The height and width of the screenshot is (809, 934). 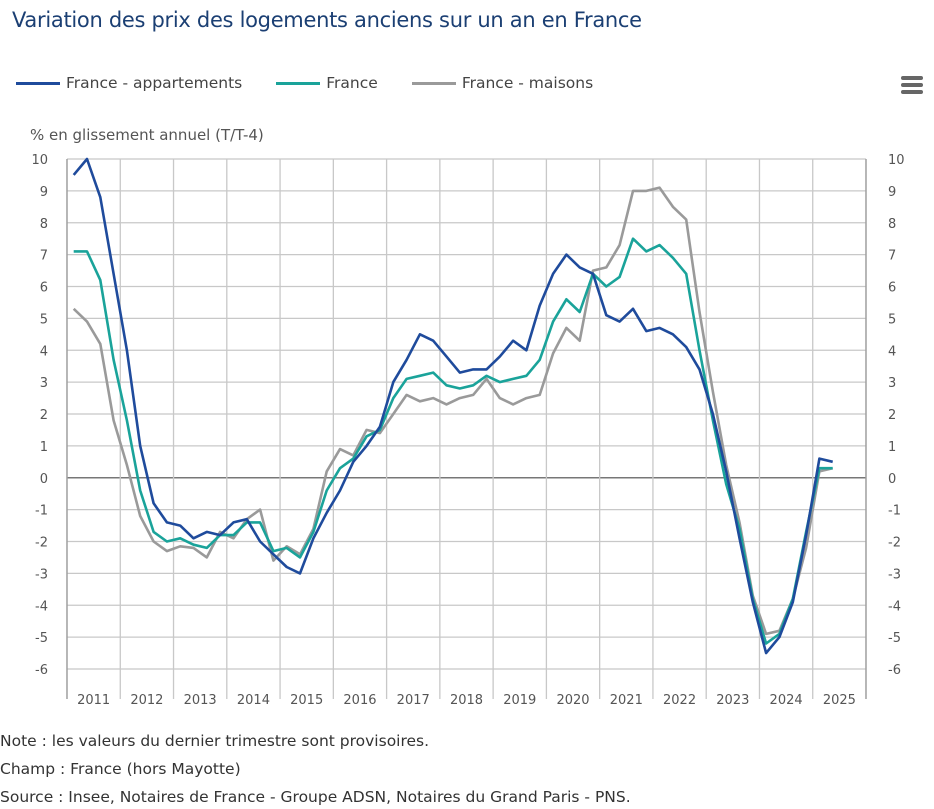 I want to click on y-tick-label-left: 9, so click(x=44, y=192).